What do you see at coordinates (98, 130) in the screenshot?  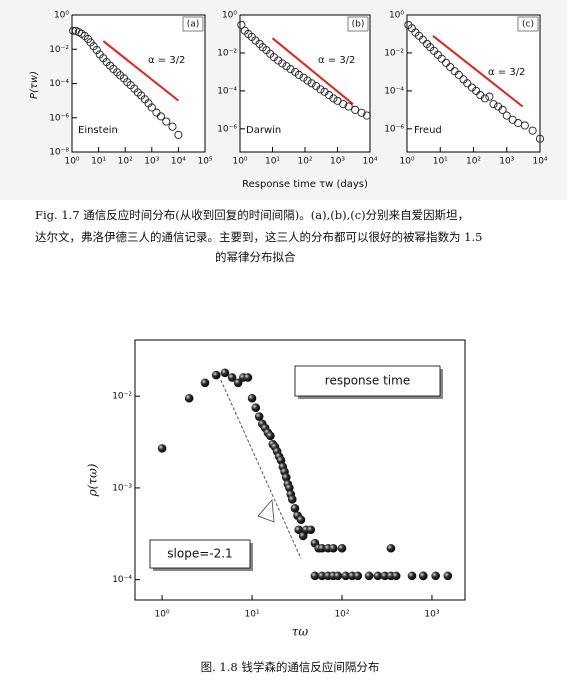 I see `name-label: Einstein` at bounding box center [98, 130].